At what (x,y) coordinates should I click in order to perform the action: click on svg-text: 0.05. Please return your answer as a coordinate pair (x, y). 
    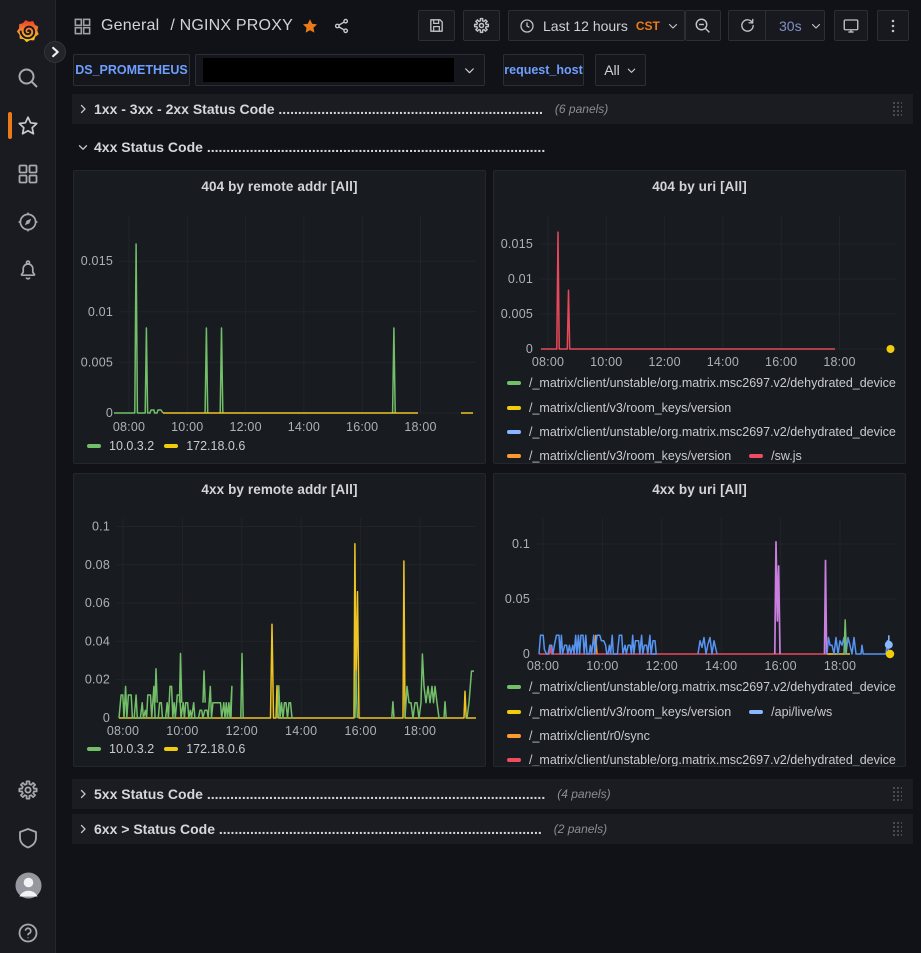
    Looking at the image, I should click on (517, 599).